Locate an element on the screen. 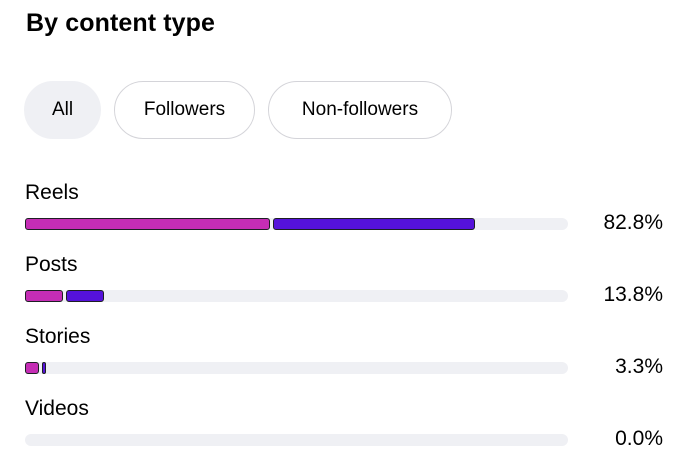  content-type-label: Posts is located at coordinates (51, 264).